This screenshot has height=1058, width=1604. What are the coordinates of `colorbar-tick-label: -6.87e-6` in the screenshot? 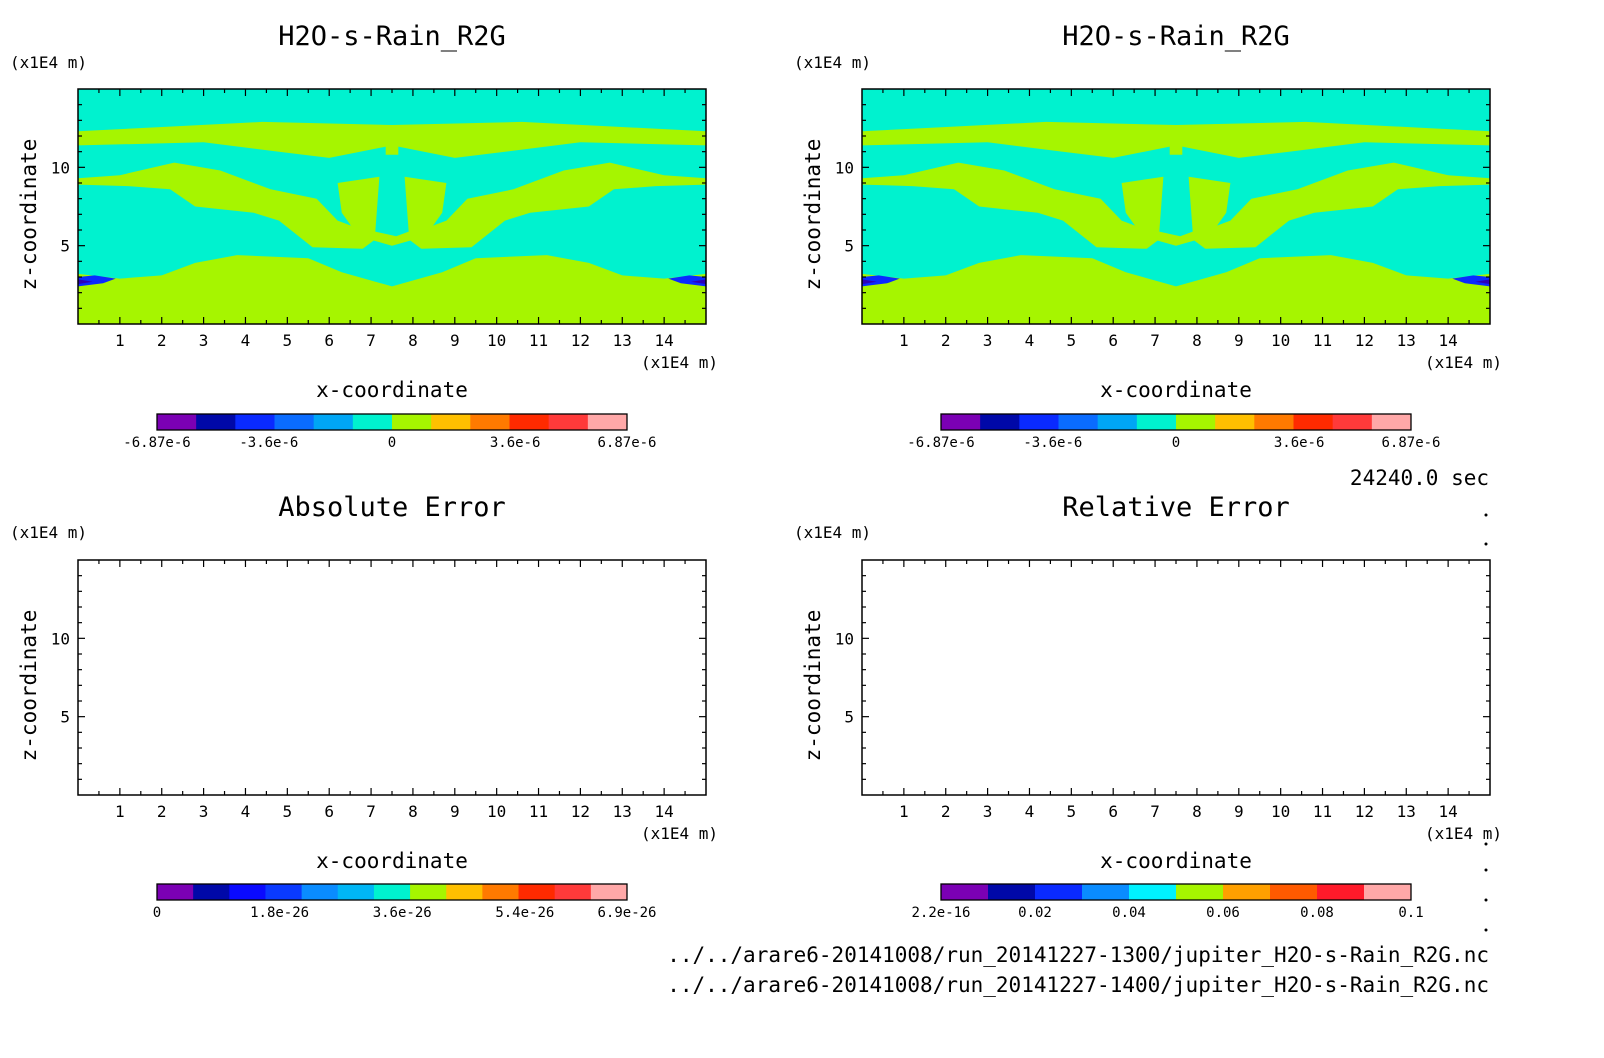 It's located at (156, 443).